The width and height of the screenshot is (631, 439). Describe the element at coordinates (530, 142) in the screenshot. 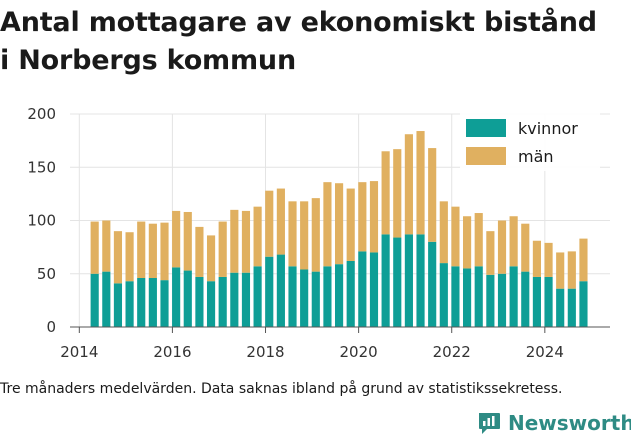

I see `legend: kvinnor män` at that location.